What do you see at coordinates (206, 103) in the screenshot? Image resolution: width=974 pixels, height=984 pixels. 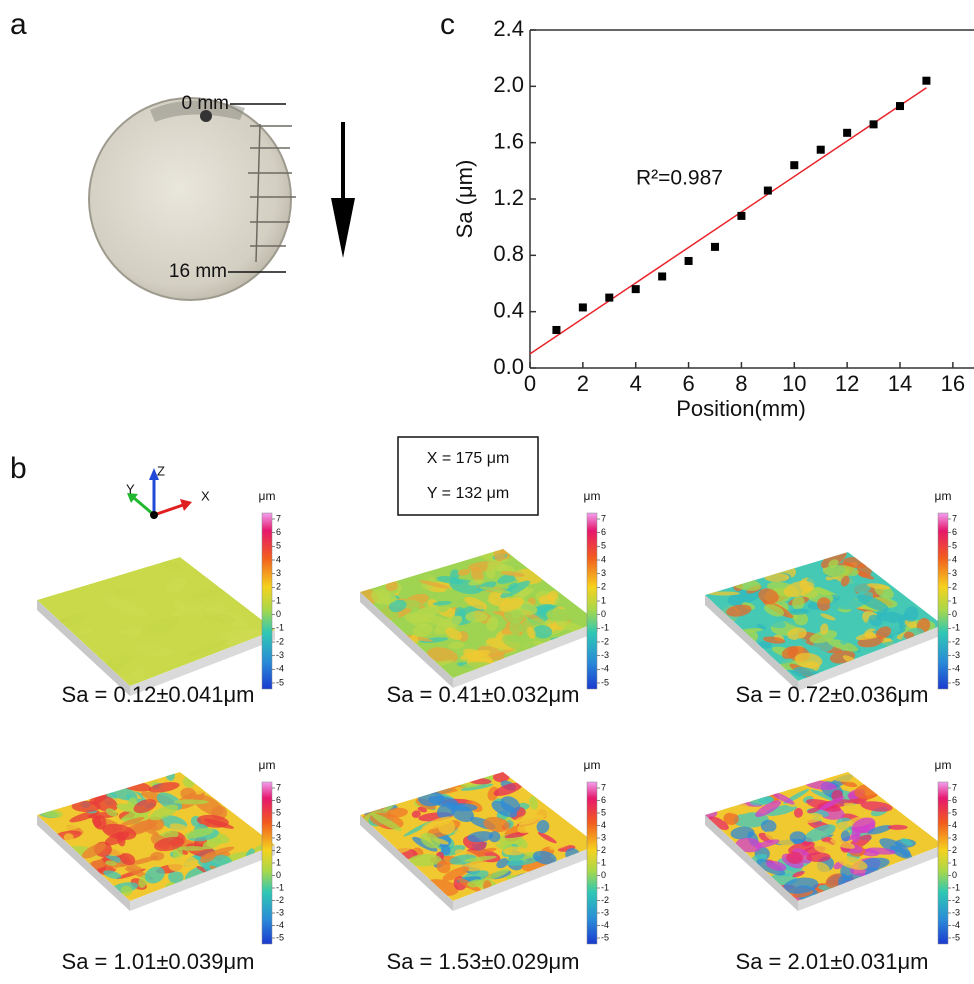 I see `photo-label: 0 mm` at bounding box center [206, 103].